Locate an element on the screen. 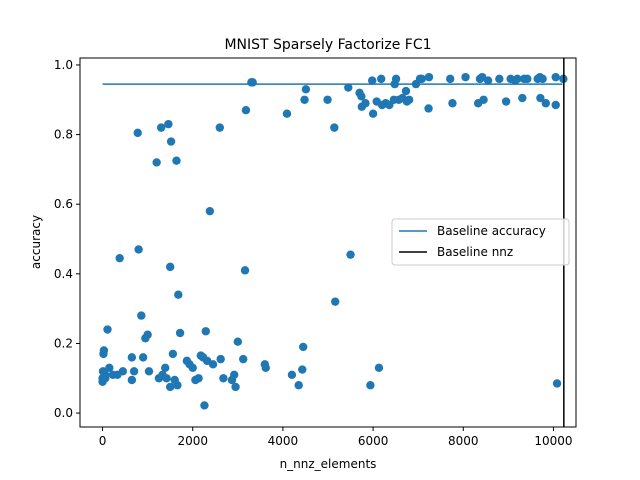  y-tick-label: 0.0 is located at coordinates (63, 413).